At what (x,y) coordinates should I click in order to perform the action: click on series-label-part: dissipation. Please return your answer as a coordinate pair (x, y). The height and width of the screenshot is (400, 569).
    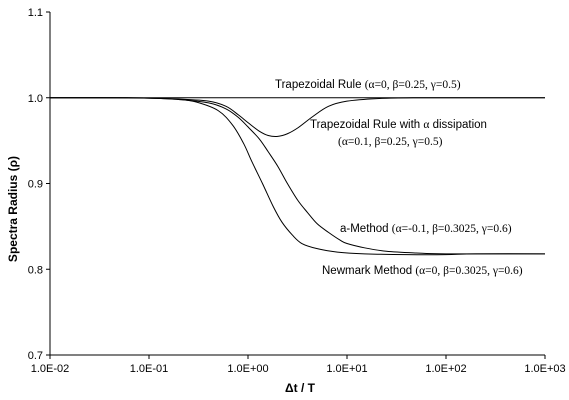
    Looking at the image, I should click on (458, 125).